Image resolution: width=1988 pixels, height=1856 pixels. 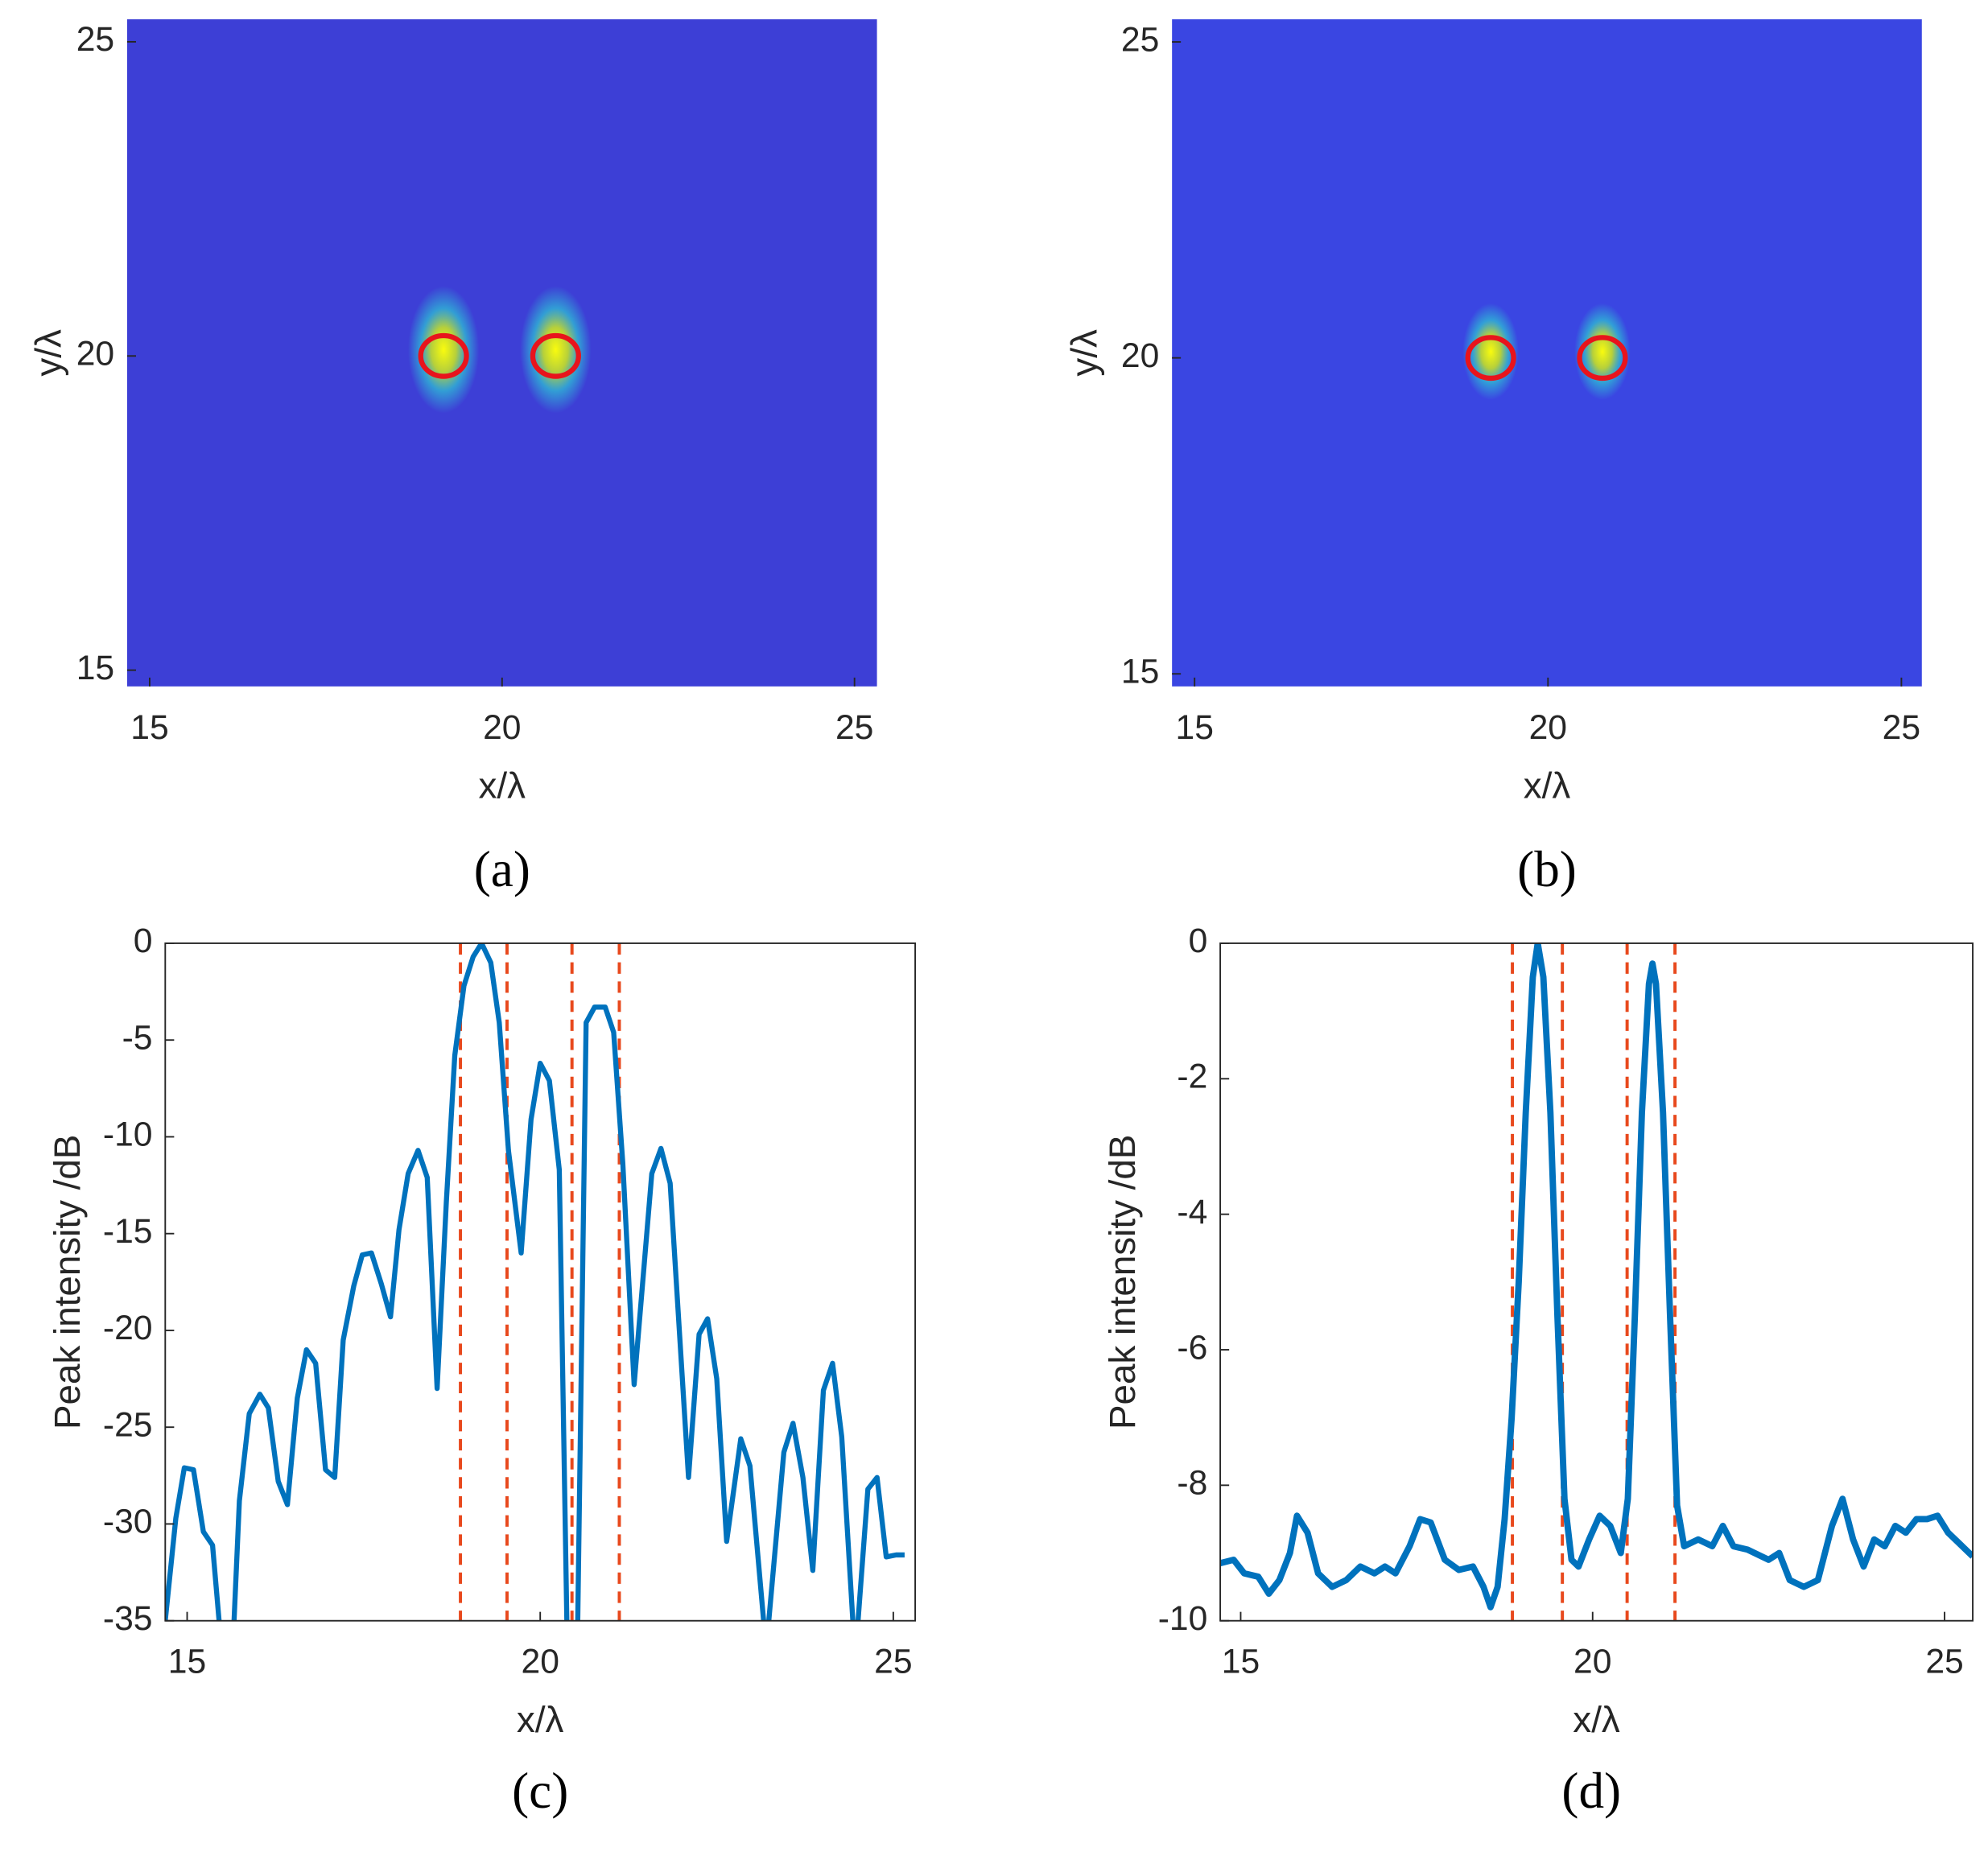 I want to click on y-tick-label: -20, so click(x=128, y=1328).